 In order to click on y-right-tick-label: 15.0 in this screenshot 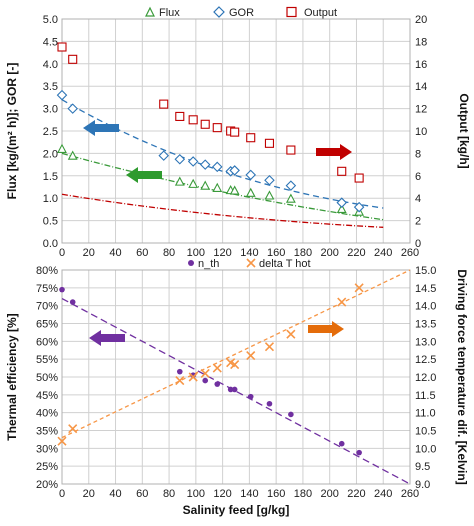, I will do `click(425, 271)`.